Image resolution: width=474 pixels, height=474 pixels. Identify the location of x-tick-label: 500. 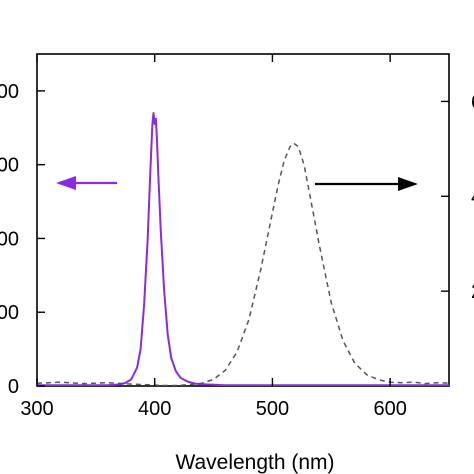
(272, 409).